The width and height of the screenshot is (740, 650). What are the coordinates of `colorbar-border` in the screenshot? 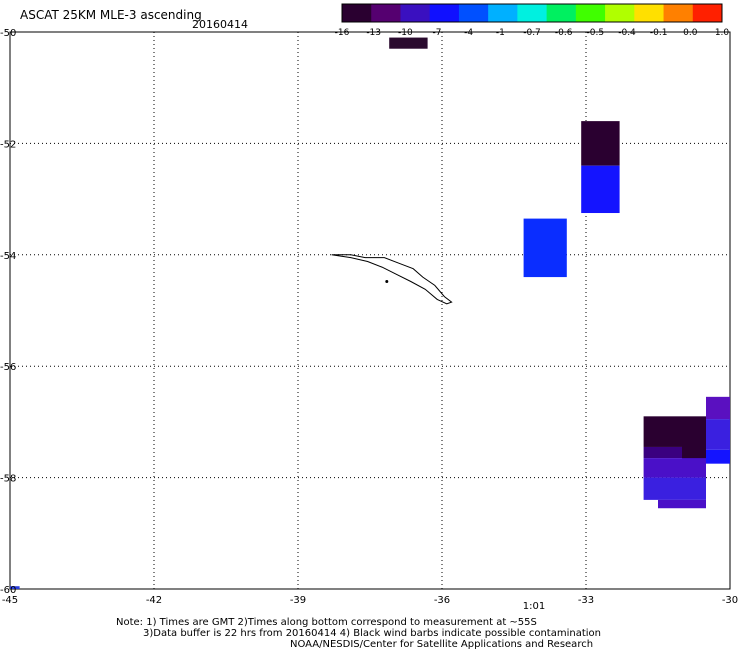 It's located at (532, 13).